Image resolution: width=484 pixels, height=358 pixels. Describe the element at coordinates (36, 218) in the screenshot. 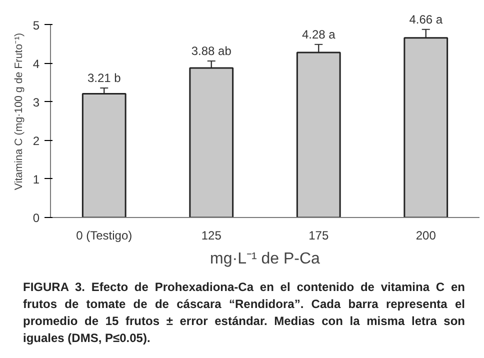

I see `y-tick-label: 0` at that location.